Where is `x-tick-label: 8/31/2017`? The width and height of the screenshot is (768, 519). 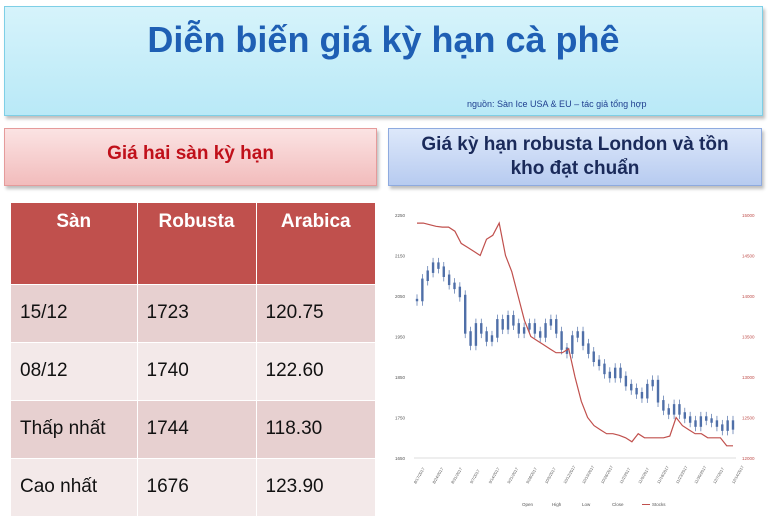
x-tick-label: 8/31/2017 is located at coordinates (457, 475).